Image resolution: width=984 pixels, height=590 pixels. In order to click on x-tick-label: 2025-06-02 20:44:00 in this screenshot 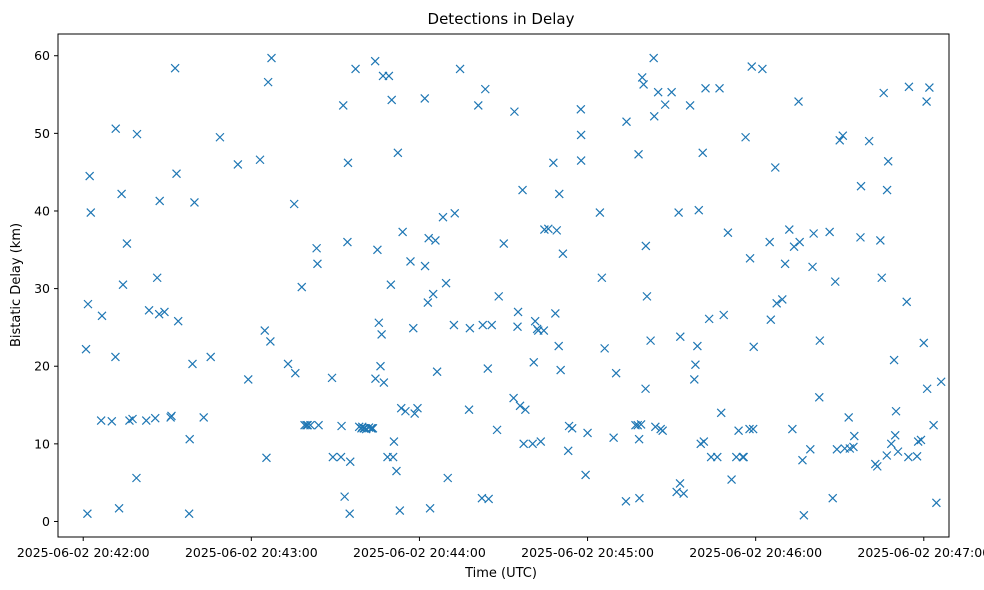, I will do `click(419, 552)`.